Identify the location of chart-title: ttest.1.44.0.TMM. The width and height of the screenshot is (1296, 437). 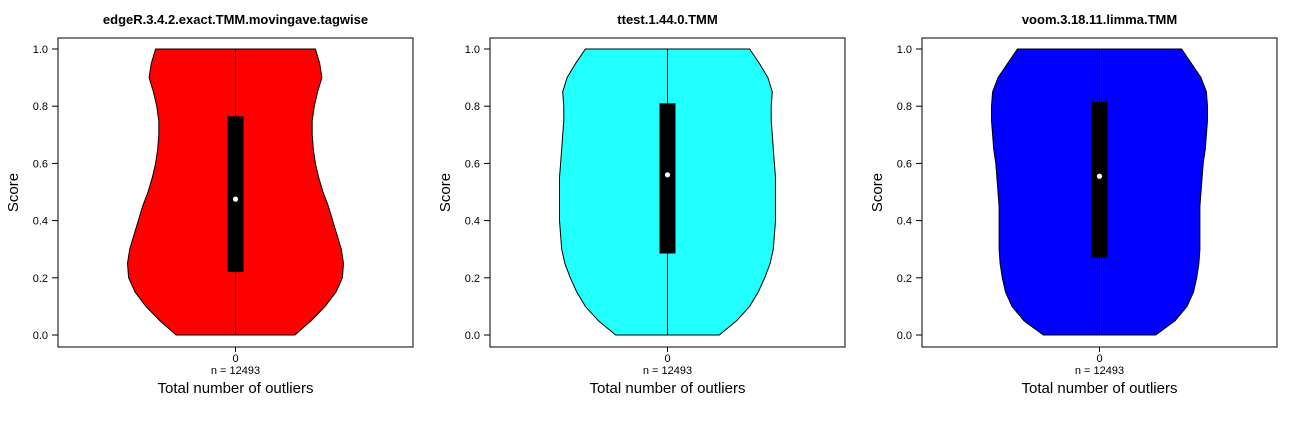
(667, 19).